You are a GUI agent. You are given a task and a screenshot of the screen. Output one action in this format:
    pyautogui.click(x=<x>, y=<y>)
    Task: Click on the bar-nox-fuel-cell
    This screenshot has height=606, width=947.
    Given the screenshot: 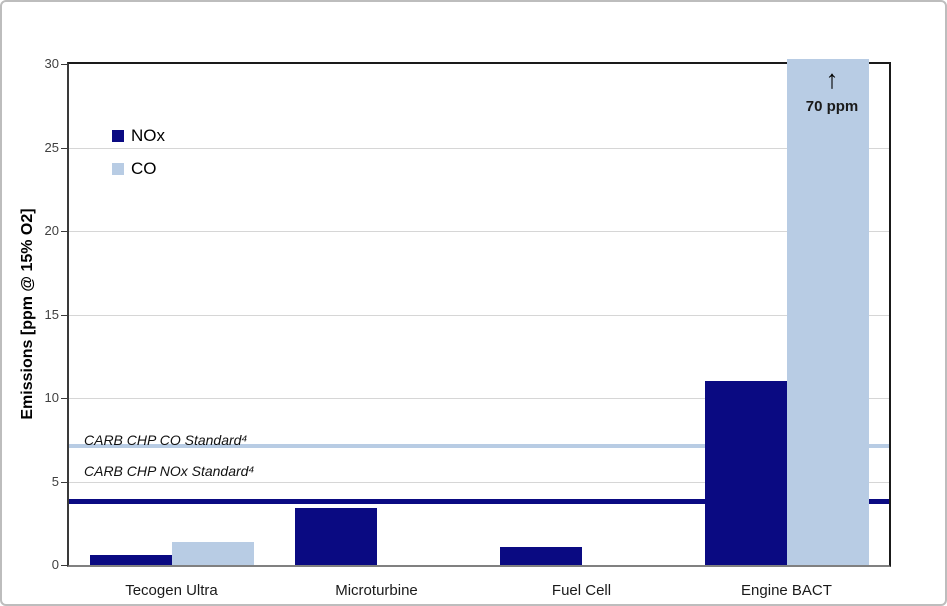 What is the action you would take?
    pyautogui.click(x=540, y=555)
    